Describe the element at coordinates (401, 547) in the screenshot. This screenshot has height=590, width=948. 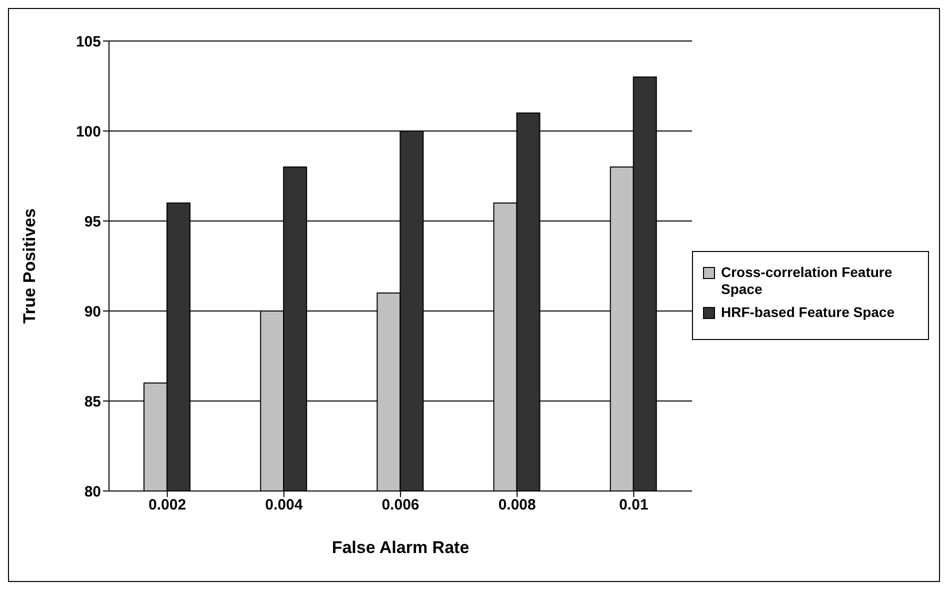
I see `x-axis-title: False Alarm Rate` at that location.